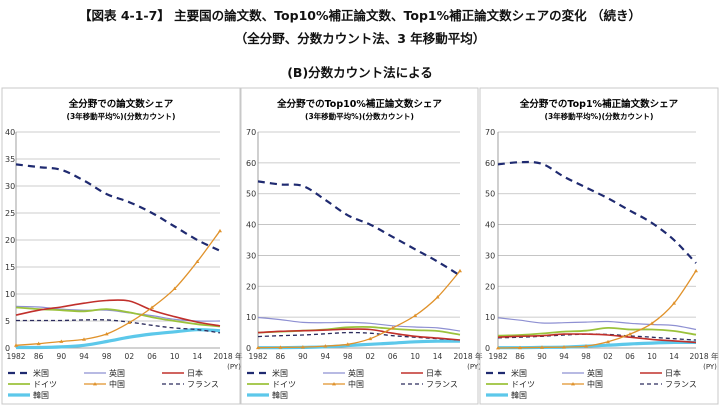 This screenshot has width=720, height=407. I want to click on y-tick-label: 60, so click(251, 163).